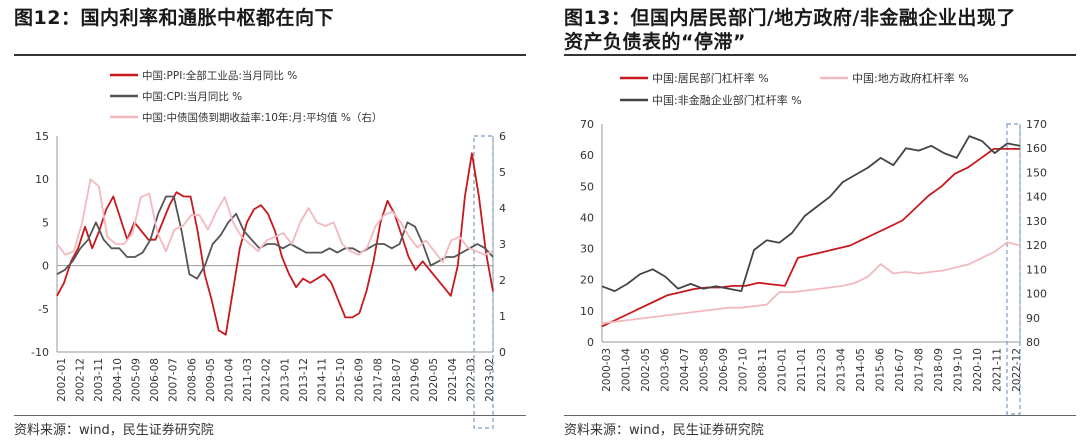  I want to click on left-ytick-right-0: 6, so click(502, 136).